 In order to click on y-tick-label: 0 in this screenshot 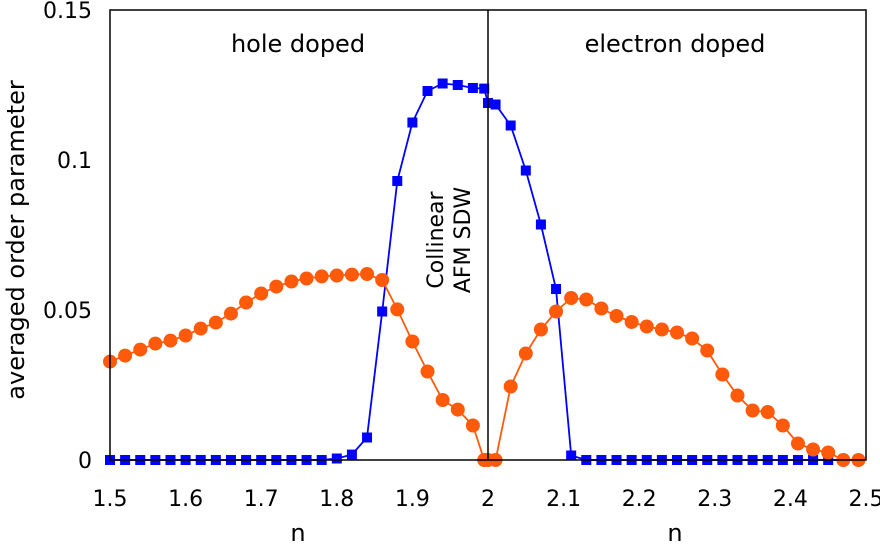, I will do `click(85, 461)`.